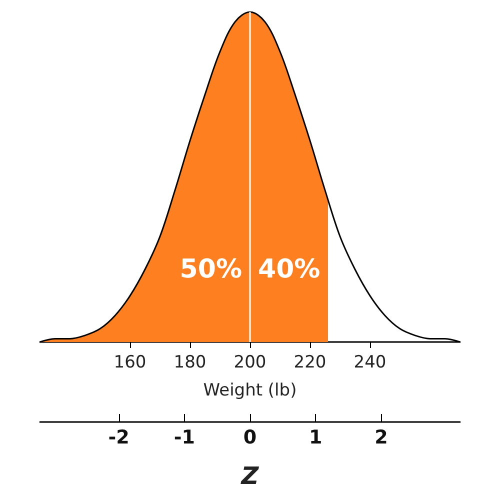 This screenshot has width=489, height=496. Describe the element at coordinates (289, 269) in the screenshot. I see `annotation: 40%` at that location.